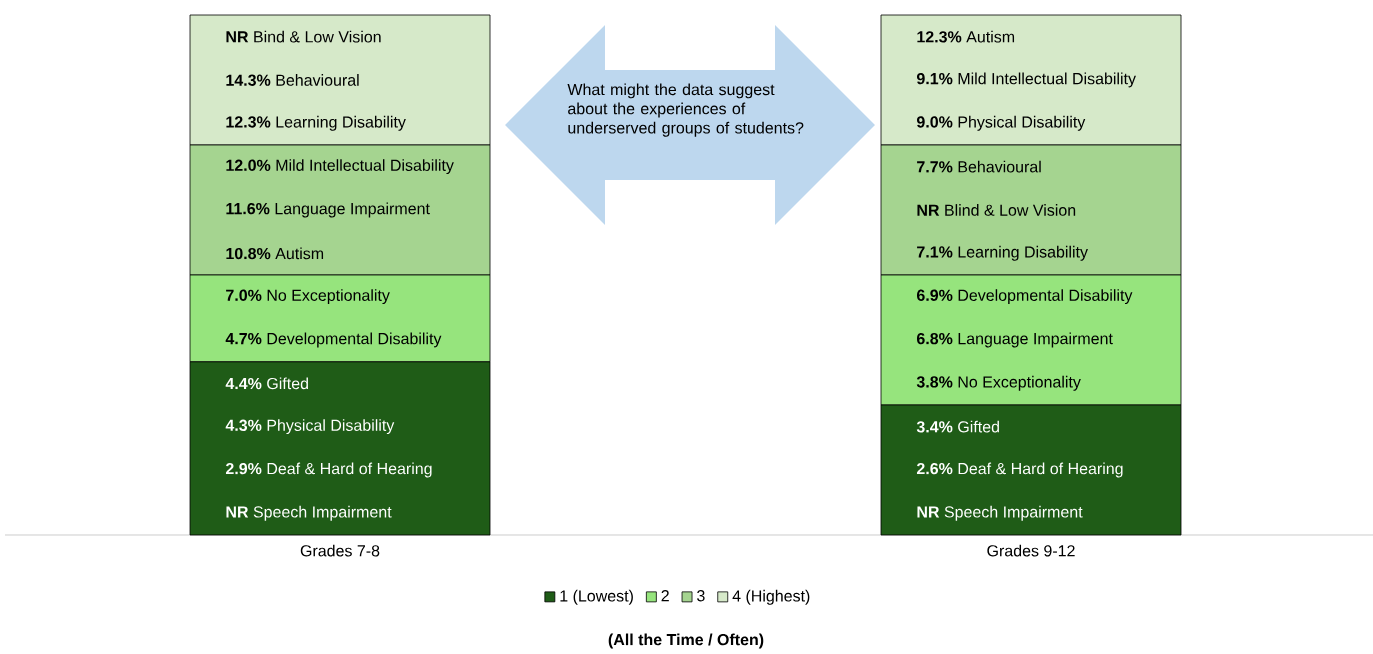  What do you see at coordinates (1019, 470) in the screenshot?
I see `annotation: 2.6% Deaf & Hard of Hearing` at bounding box center [1019, 470].